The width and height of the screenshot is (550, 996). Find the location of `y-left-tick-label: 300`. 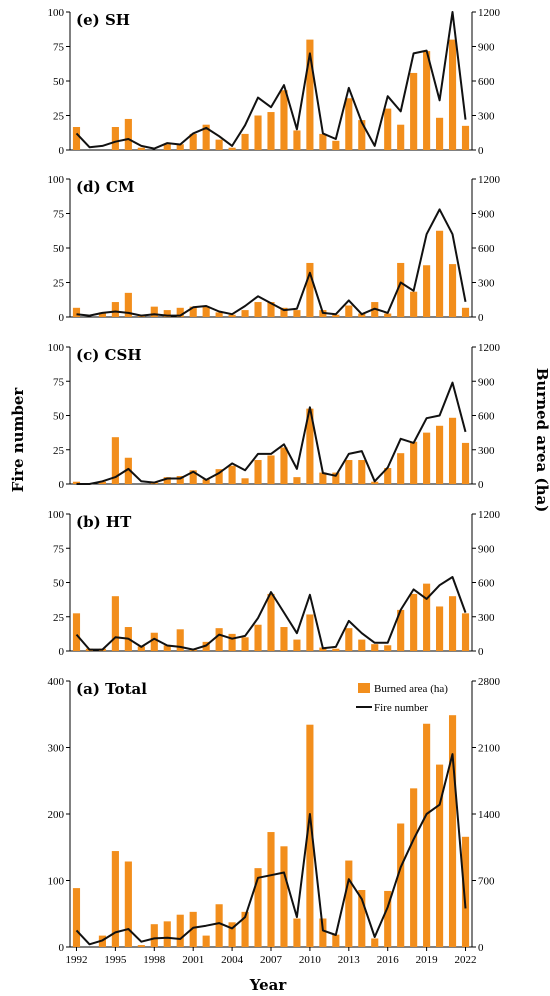

y-left-tick-label: 300 is located at coordinates (56, 749).